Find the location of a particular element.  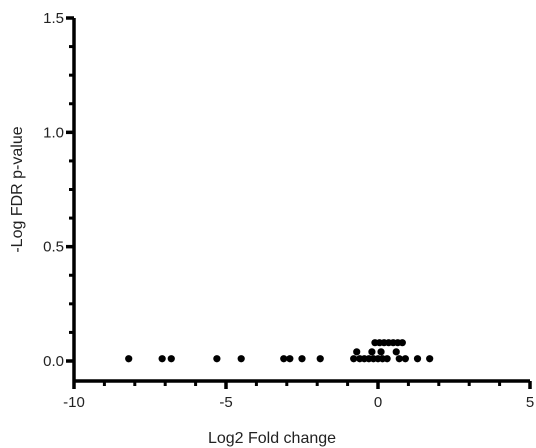

x-axis: -10 -5 0 5 is located at coordinates (298, 395).